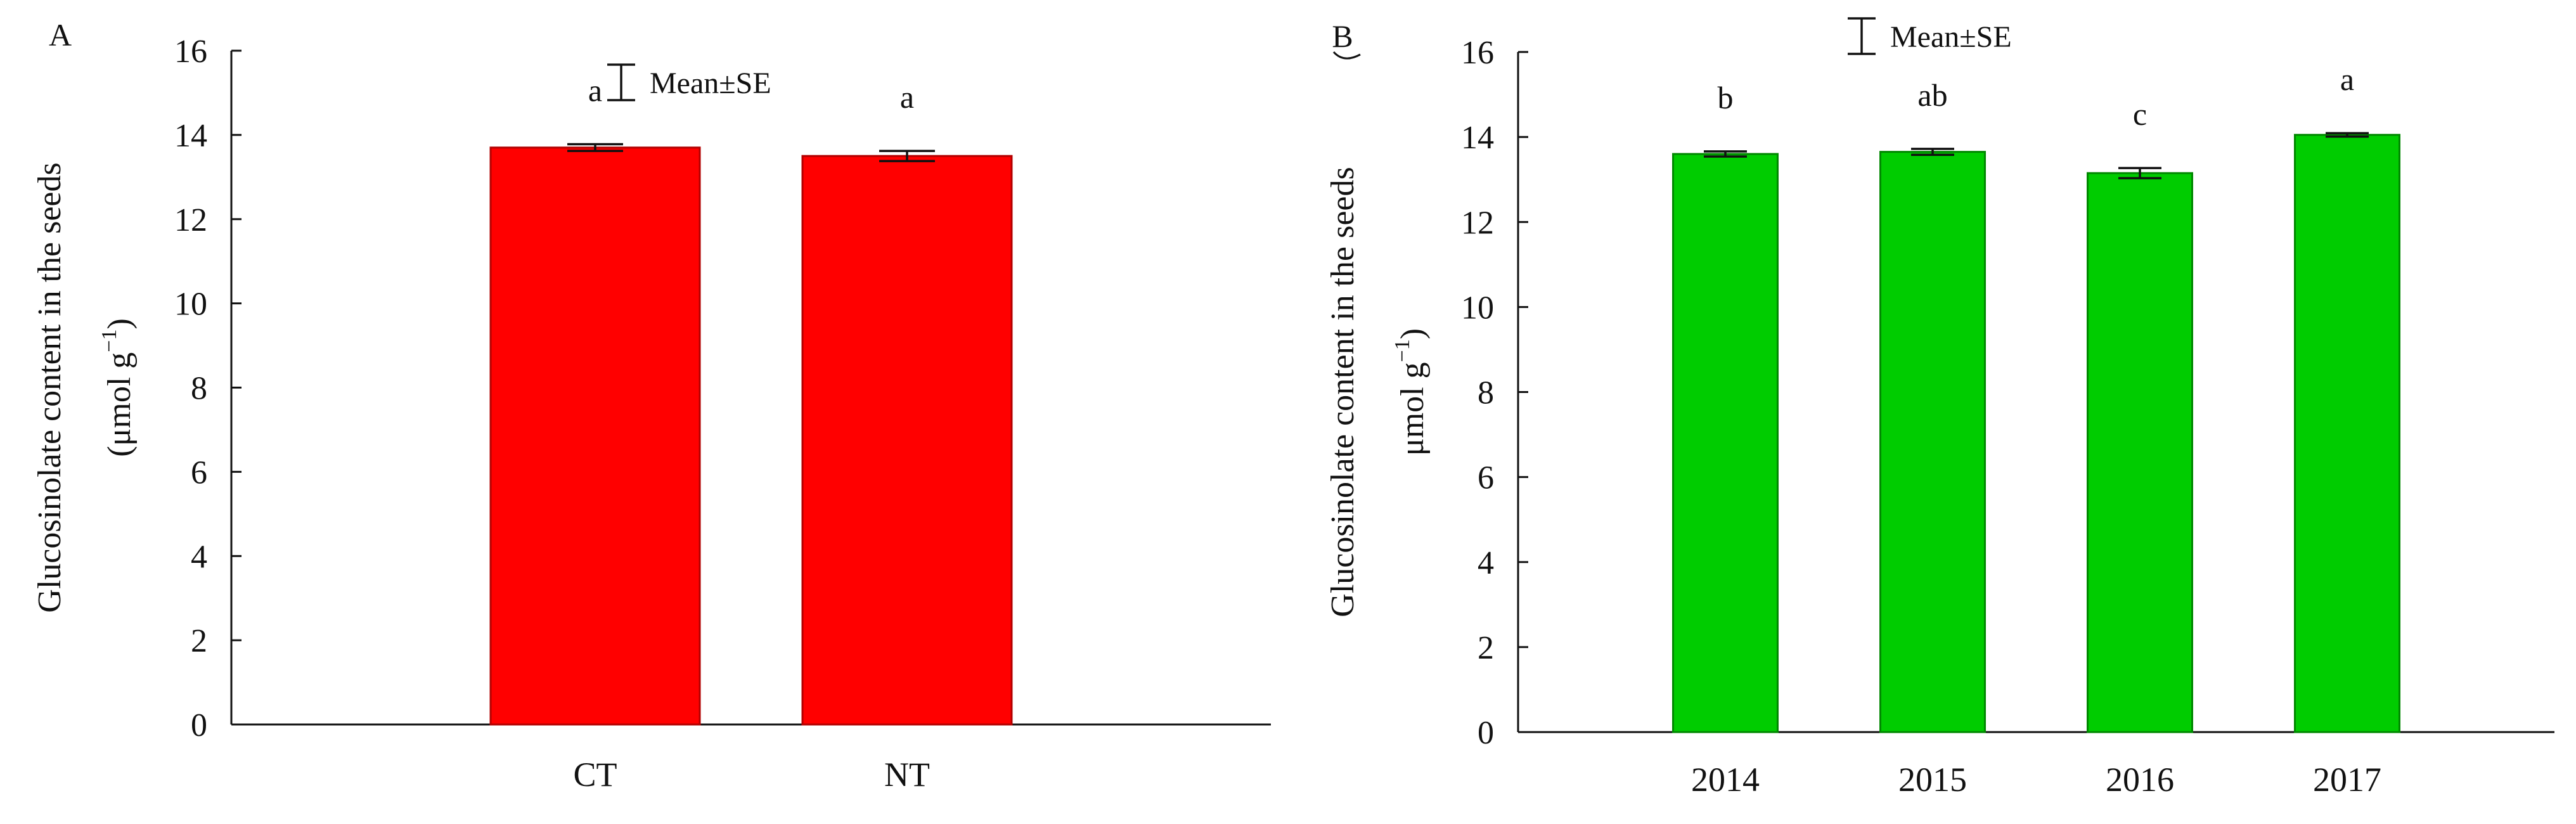 This screenshot has height=824, width=2576. Describe the element at coordinates (1726, 97) in the screenshot. I see `significance-letter: b` at that location.